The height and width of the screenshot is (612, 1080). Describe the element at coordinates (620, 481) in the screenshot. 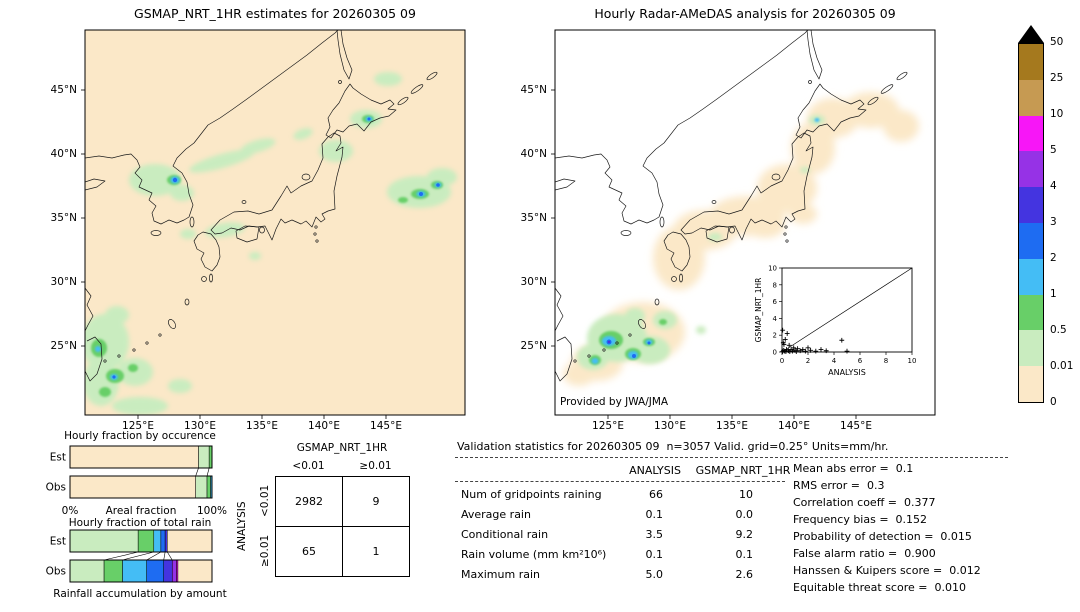

I see `divider` at that location.